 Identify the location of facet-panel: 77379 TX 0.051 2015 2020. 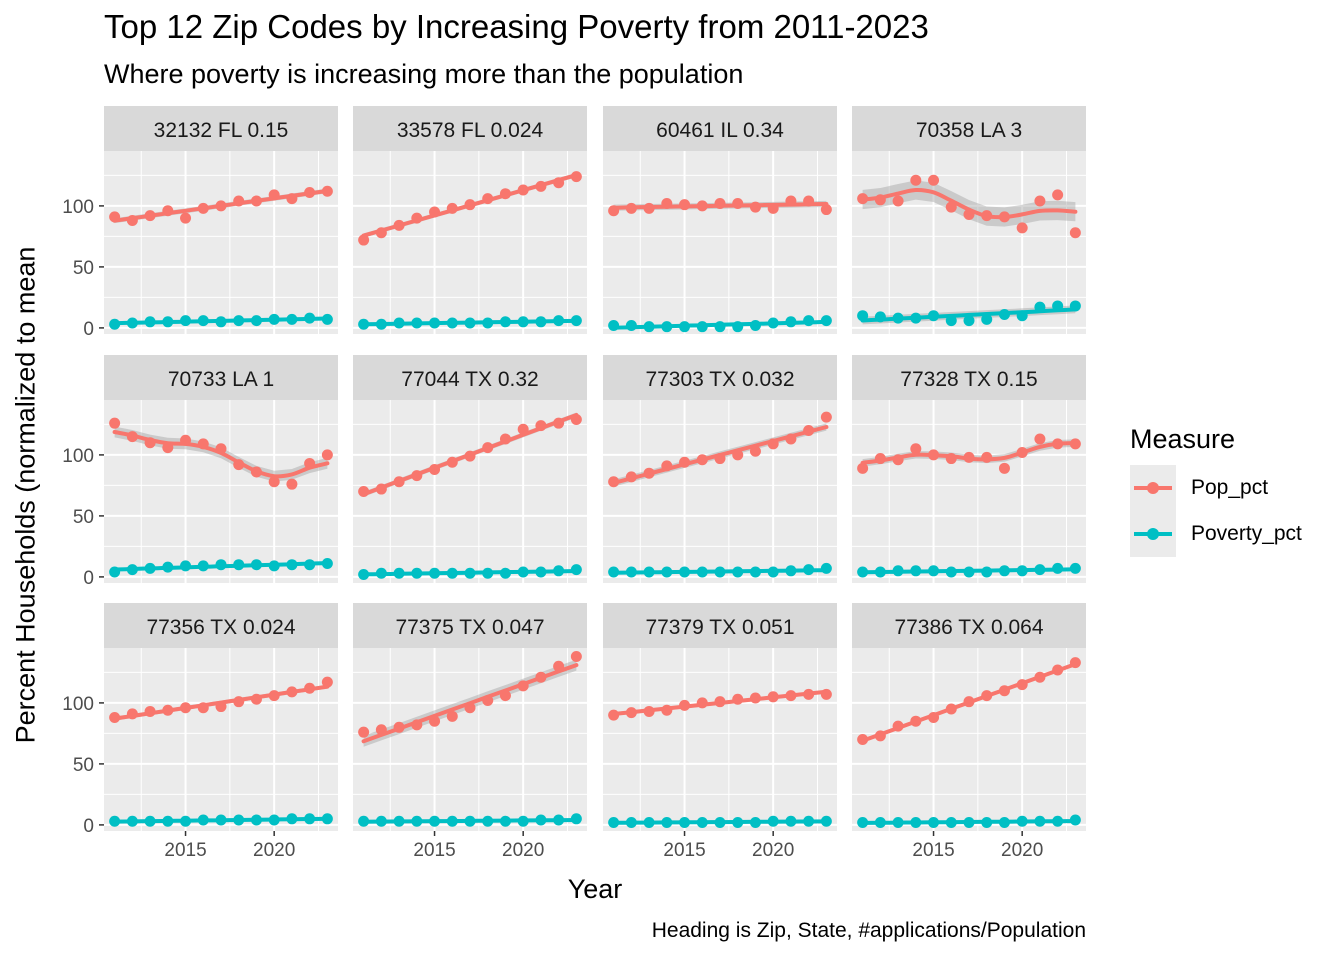
(720, 732).